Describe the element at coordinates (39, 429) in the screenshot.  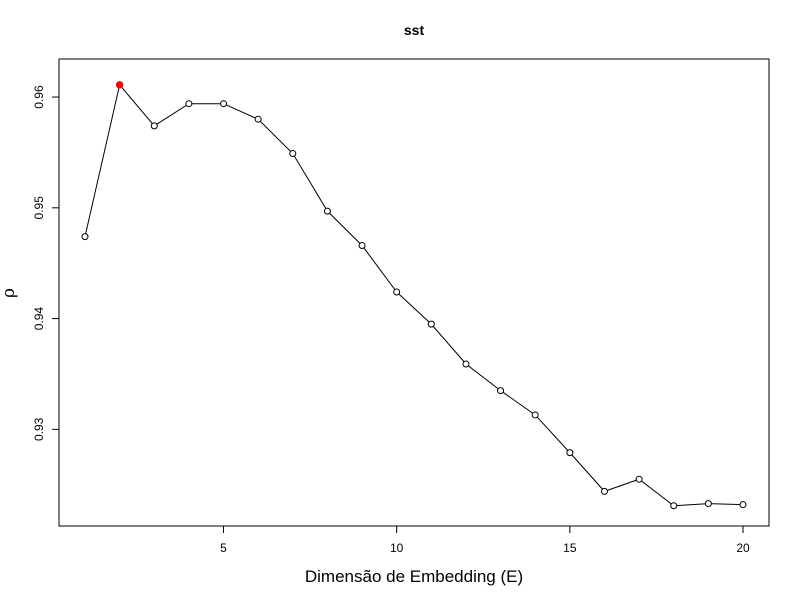
I see `y-tick-label: 0.93` at that location.